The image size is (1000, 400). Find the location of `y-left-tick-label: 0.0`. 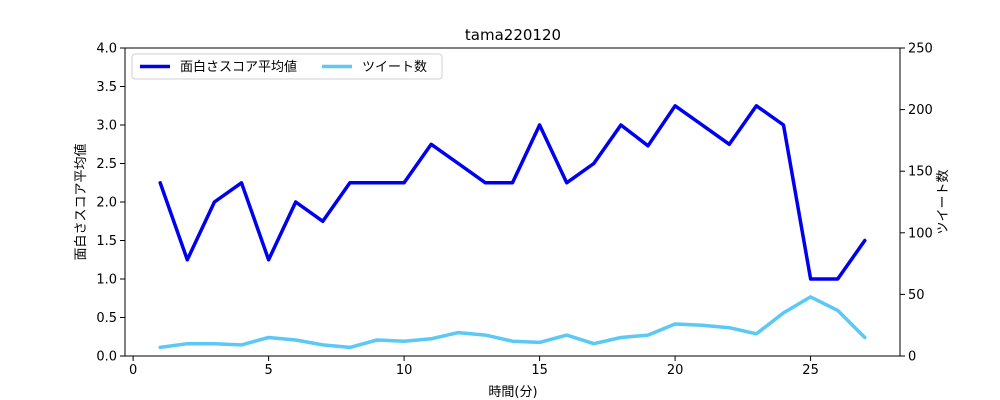

y-left-tick-label: 0.0 is located at coordinates (106, 357).